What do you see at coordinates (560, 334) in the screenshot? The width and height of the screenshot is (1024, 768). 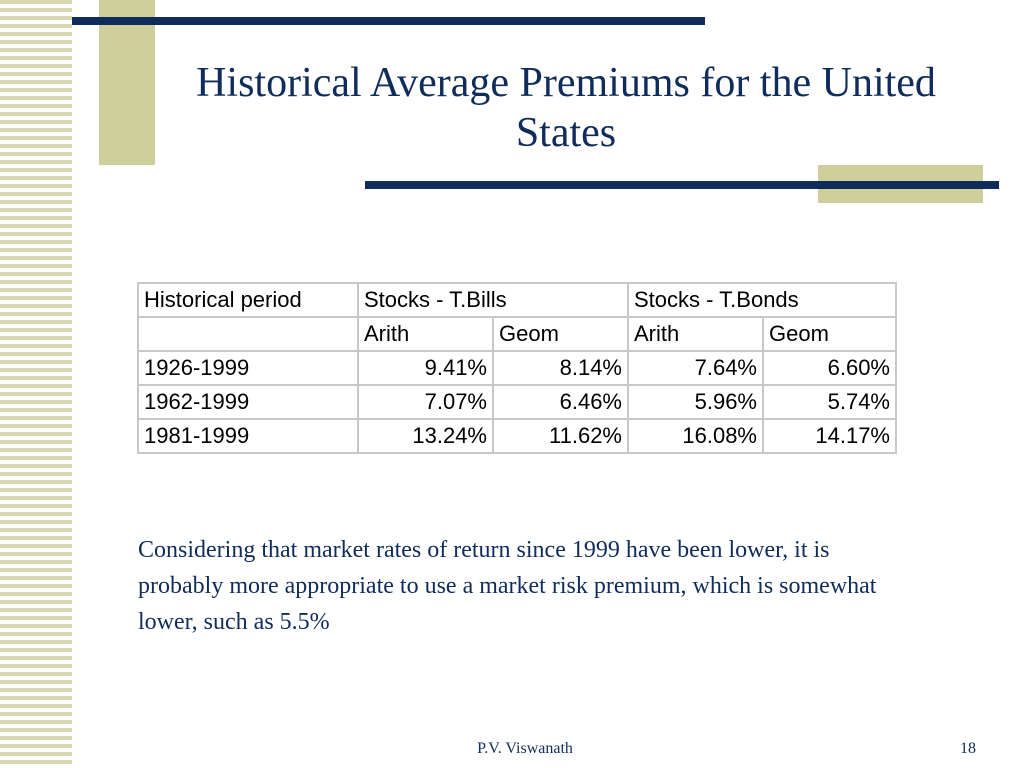 I see `subheader-tbills-geom: Geom` at bounding box center [560, 334].